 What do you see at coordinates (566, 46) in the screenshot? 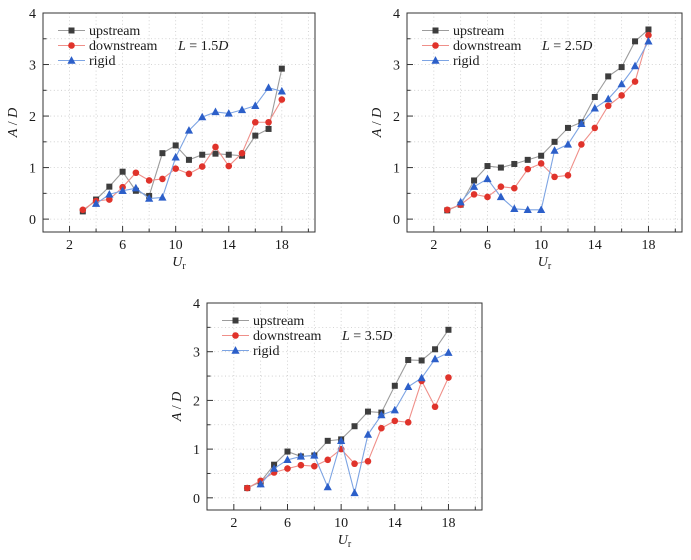
I see `svg-text: L = 2.5D` at bounding box center [566, 46].